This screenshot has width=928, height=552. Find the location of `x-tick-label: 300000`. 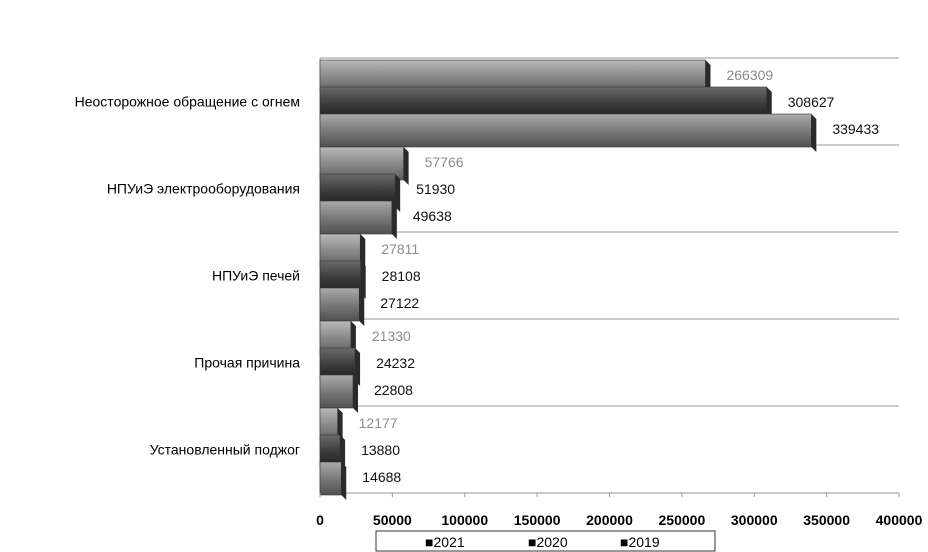

x-tick-label: 300000 is located at coordinates (754, 520).